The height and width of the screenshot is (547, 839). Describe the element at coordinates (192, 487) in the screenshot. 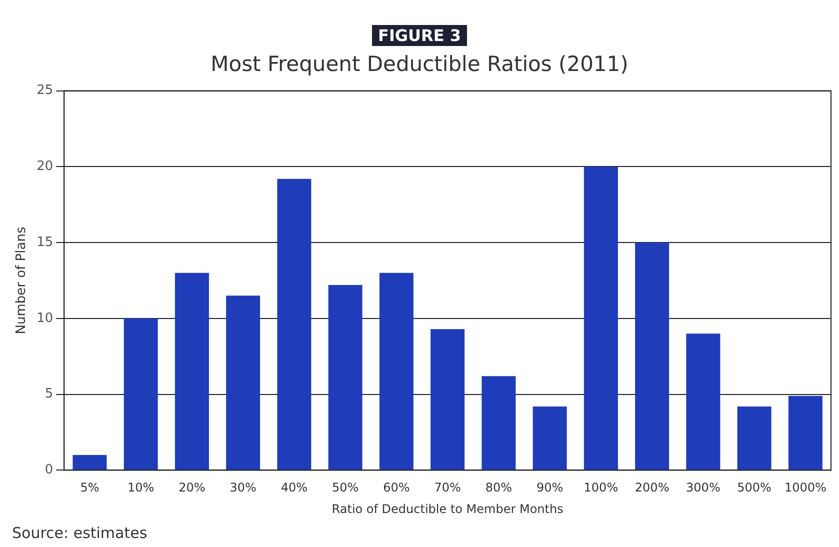

I see `x-tick-label: 20%` at that location.